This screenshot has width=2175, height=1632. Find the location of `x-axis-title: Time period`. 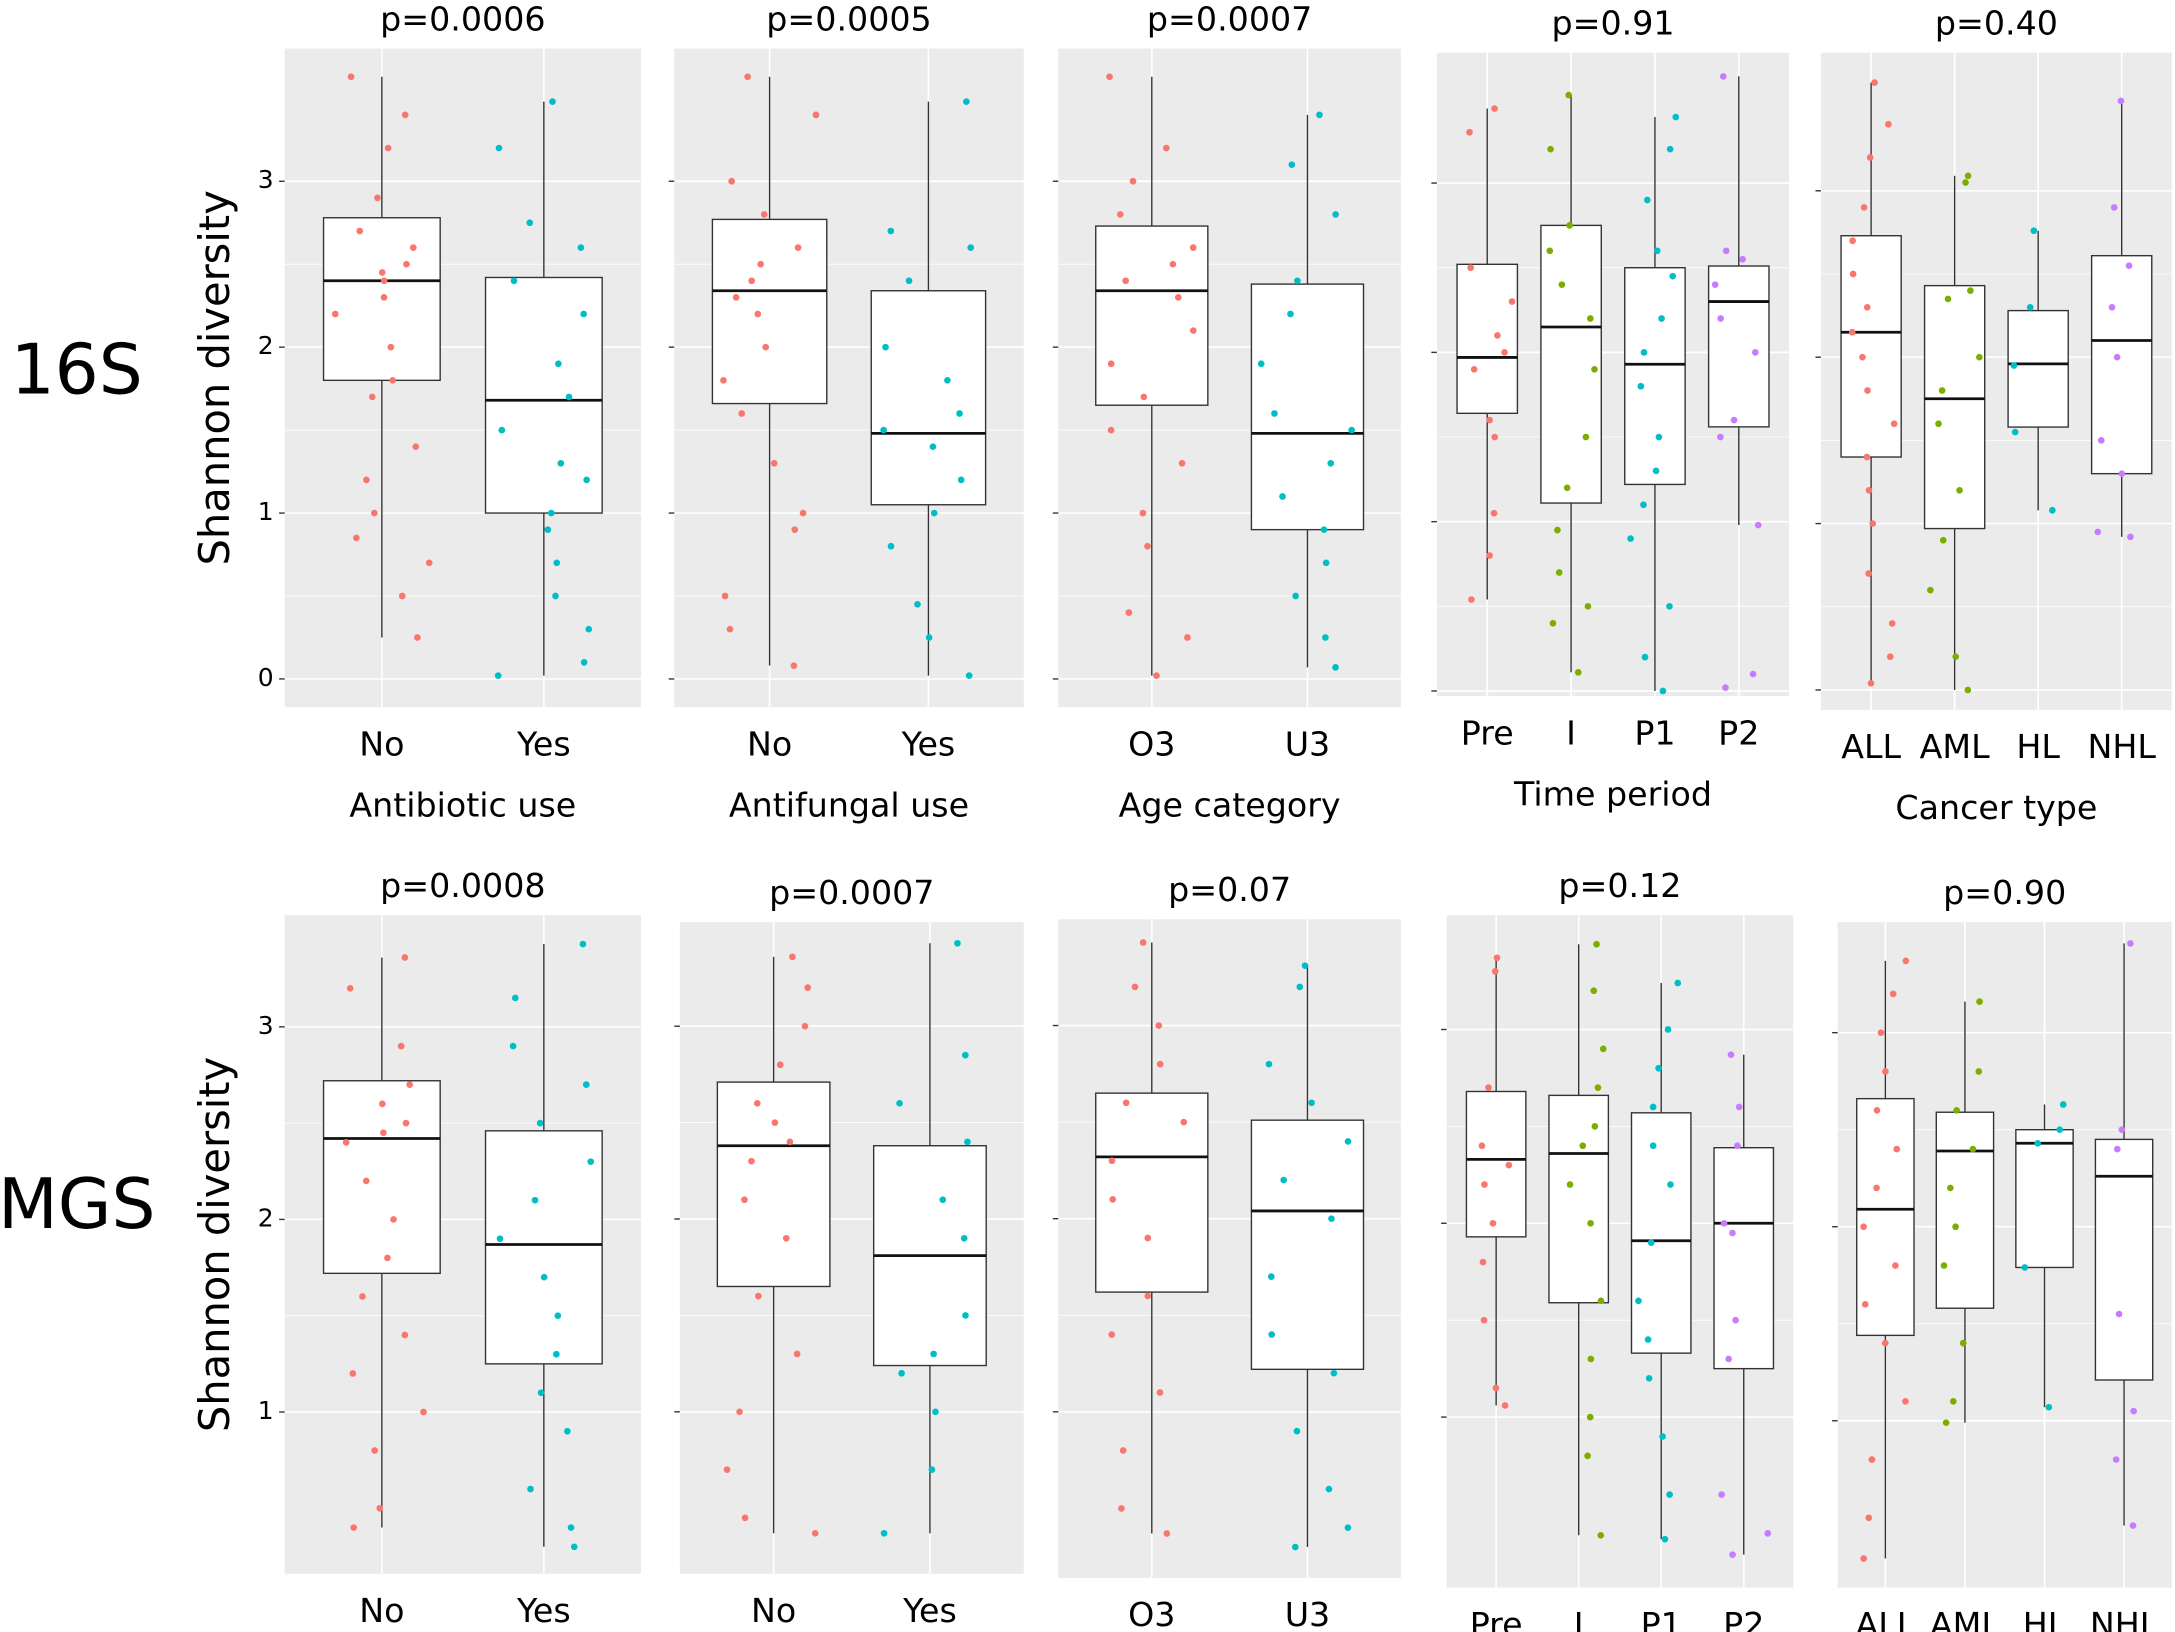

x-axis-title: Time period is located at coordinates (1612, 793).